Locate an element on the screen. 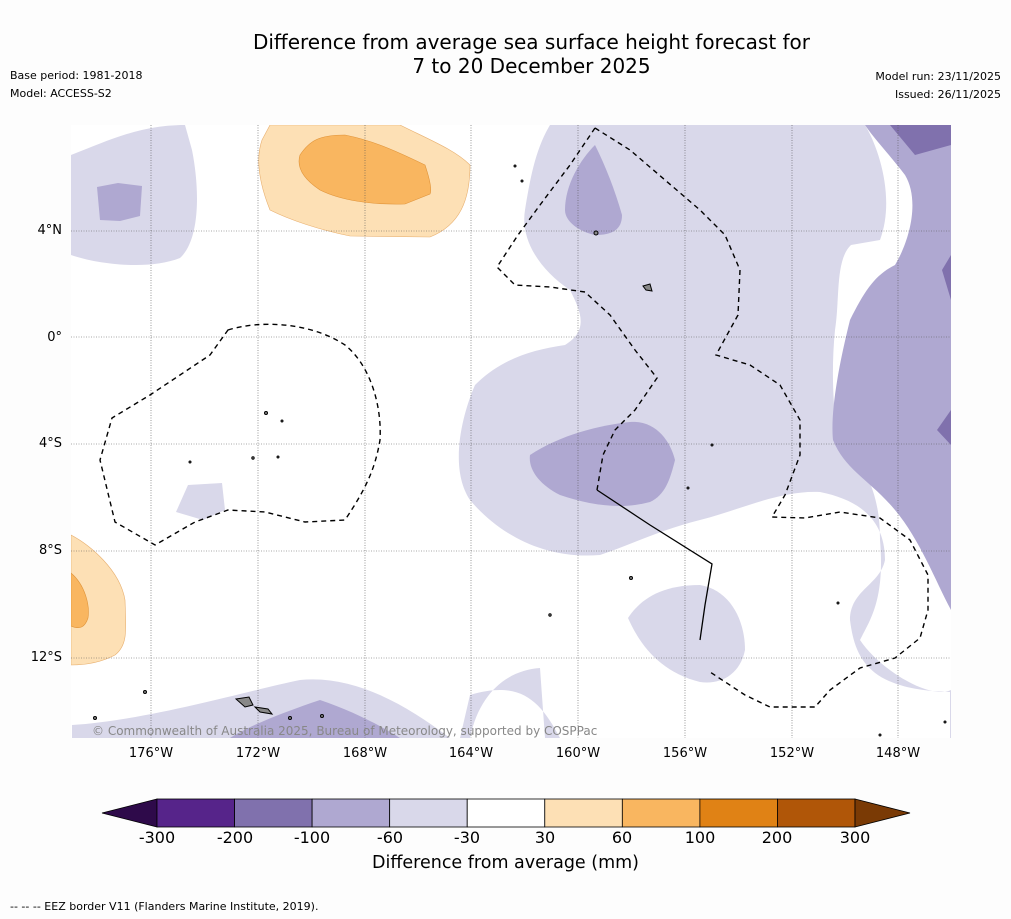  lon-label-160w: 160°W is located at coordinates (578, 753).